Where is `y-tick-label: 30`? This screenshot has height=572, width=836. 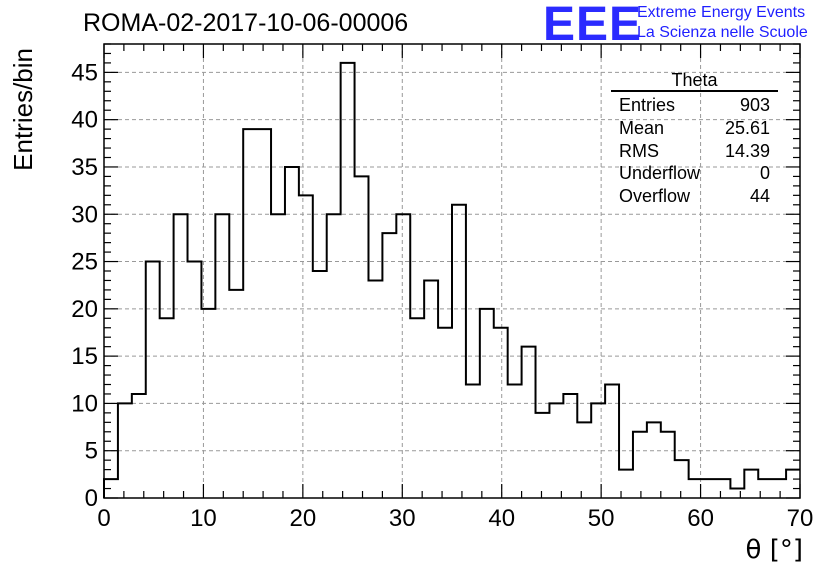 y-tick-label: 30 is located at coordinates (84, 214).